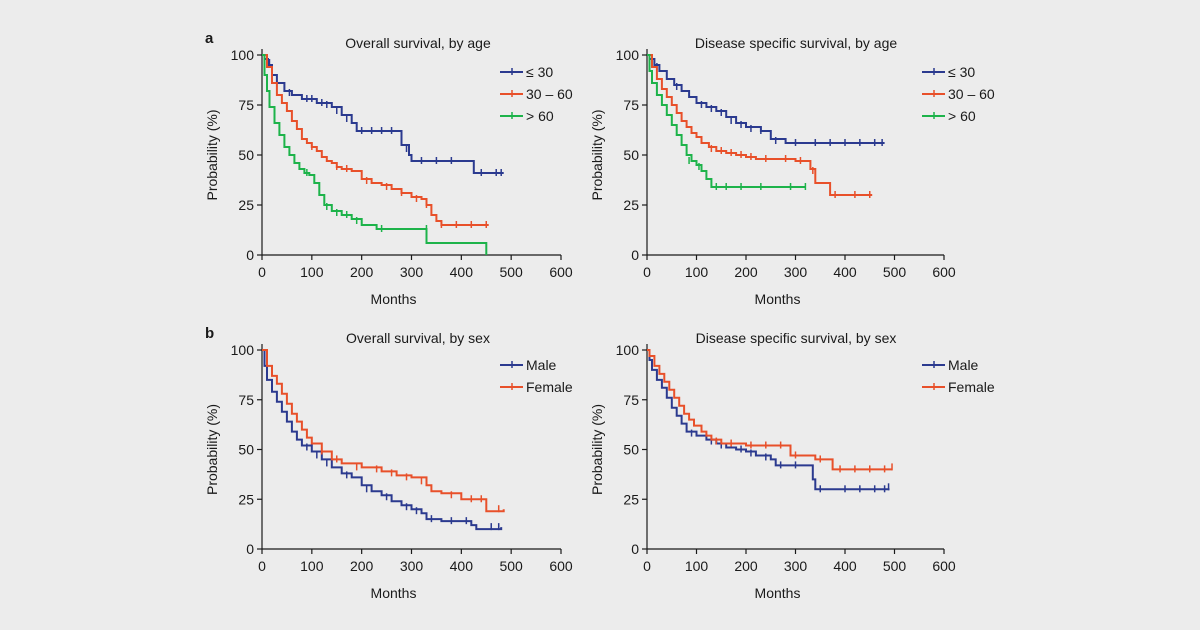 The width and height of the screenshot is (1200, 630). Describe the element at coordinates (418, 43) in the screenshot. I see `chart-title: Overall survival, by age` at that location.